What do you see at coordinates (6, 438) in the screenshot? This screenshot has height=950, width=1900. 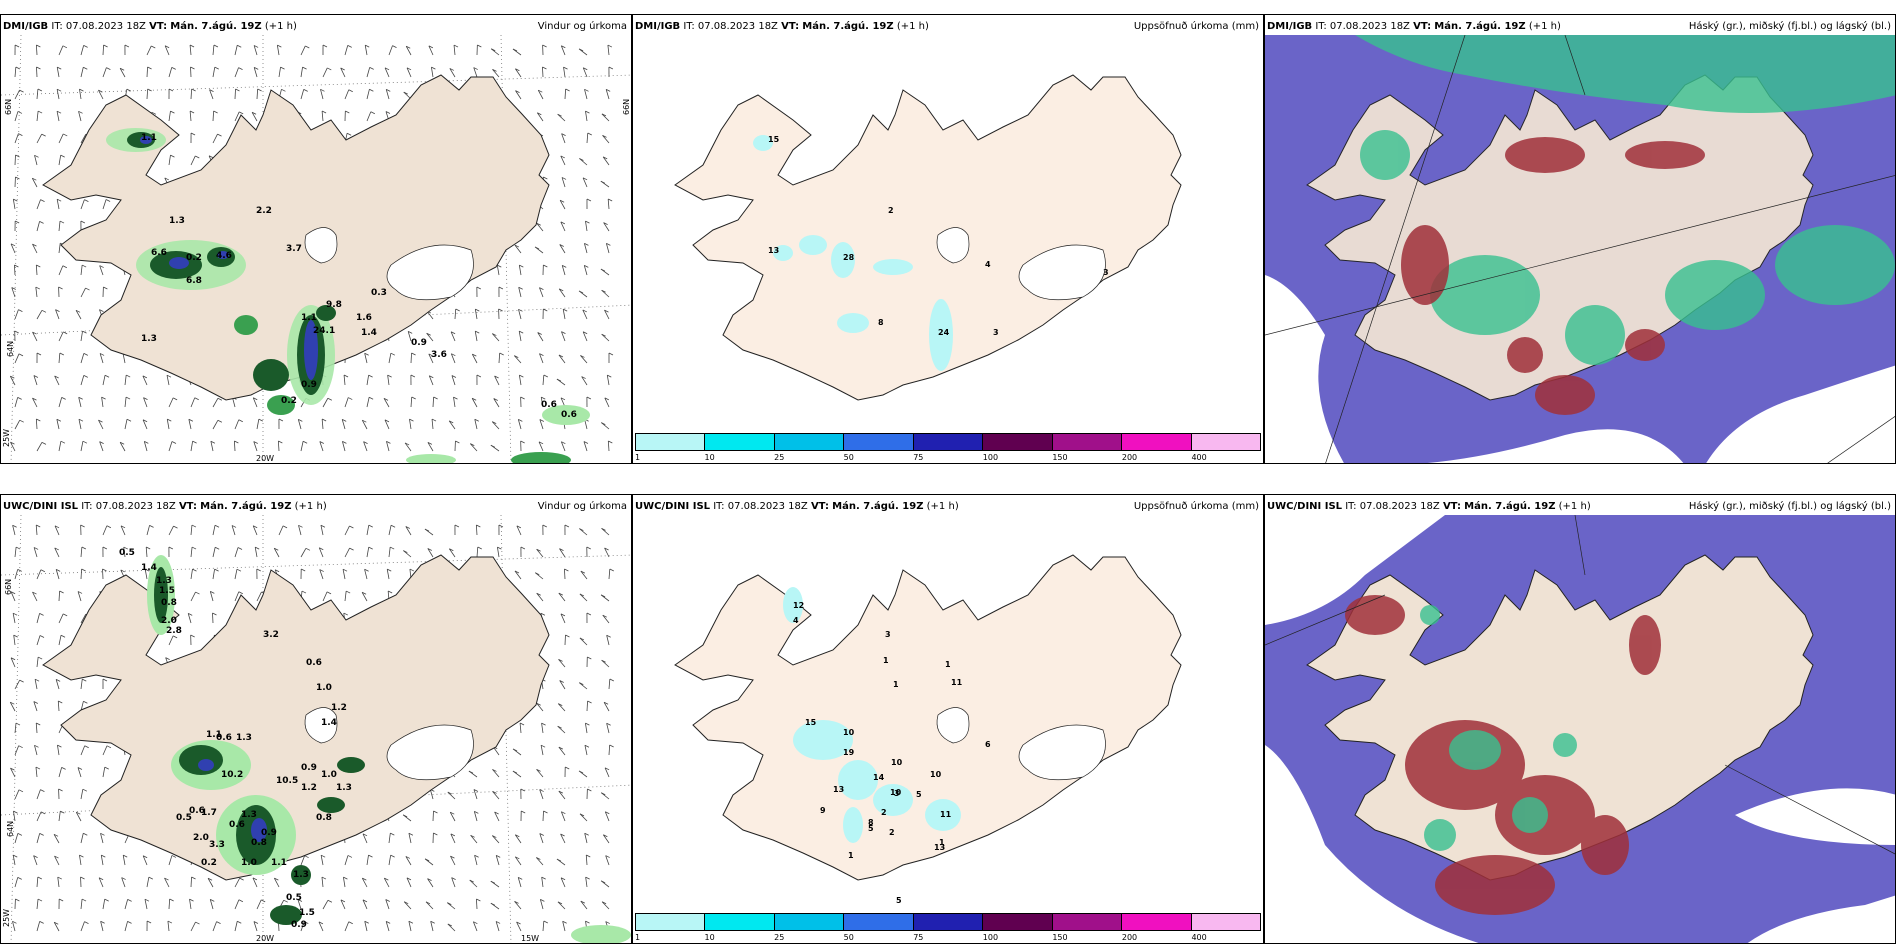 I see `lon-label-25: 25W` at bounding box center [6, 438].